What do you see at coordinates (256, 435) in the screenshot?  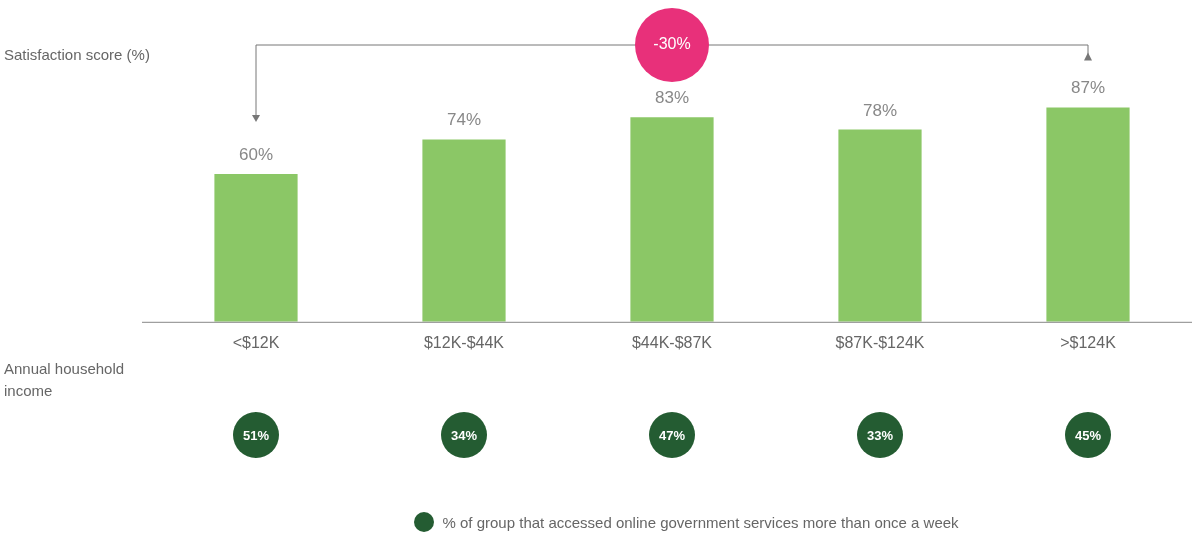 I see `data-label: 51%` at bounding box center [256, 435].